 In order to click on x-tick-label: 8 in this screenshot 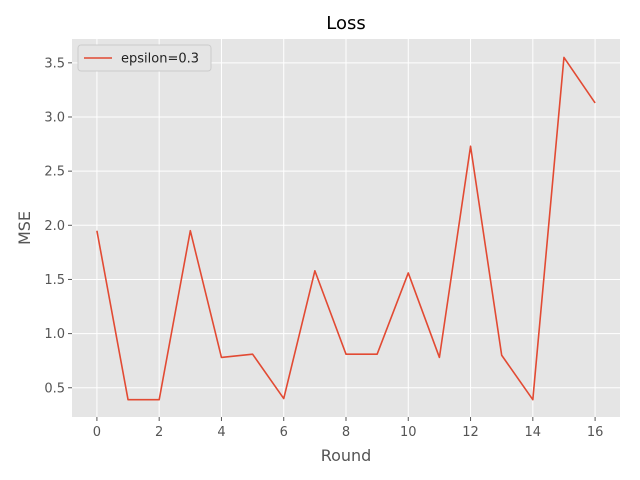, I will do `click(346, 432)`.